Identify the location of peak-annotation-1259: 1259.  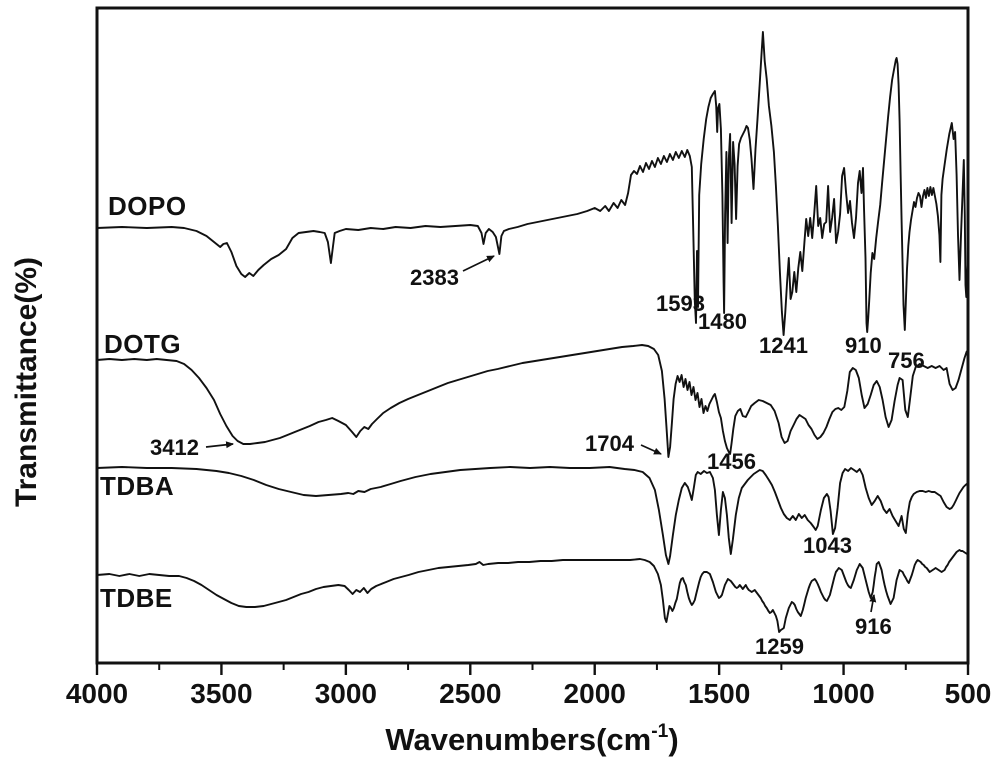
(779, 646).